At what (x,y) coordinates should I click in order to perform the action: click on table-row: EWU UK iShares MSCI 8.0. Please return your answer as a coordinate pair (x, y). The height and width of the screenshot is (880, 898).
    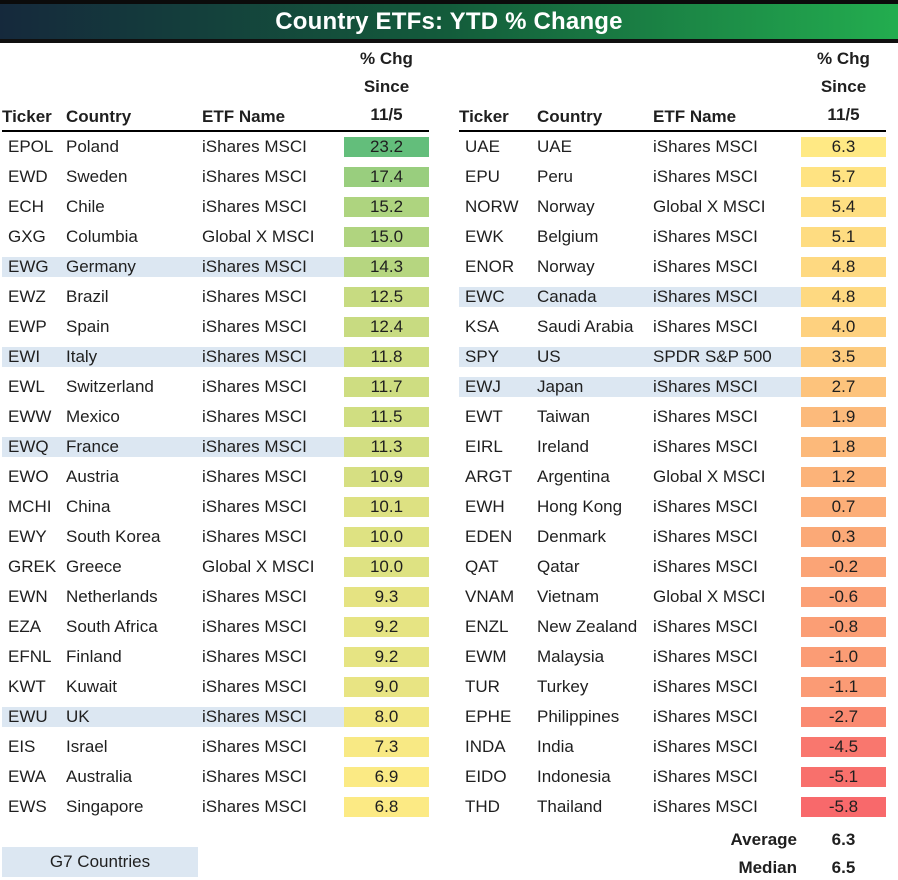
    Looking at the image, I should click on (215, 717).